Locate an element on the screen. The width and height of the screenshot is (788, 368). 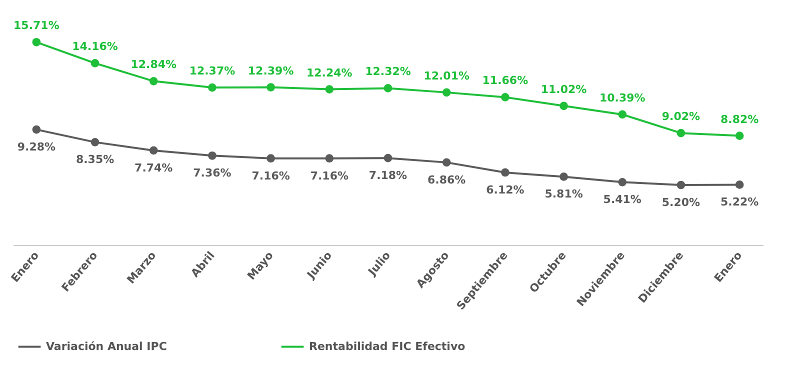
data-label: 5.41% is located at coordinates (622, 199).